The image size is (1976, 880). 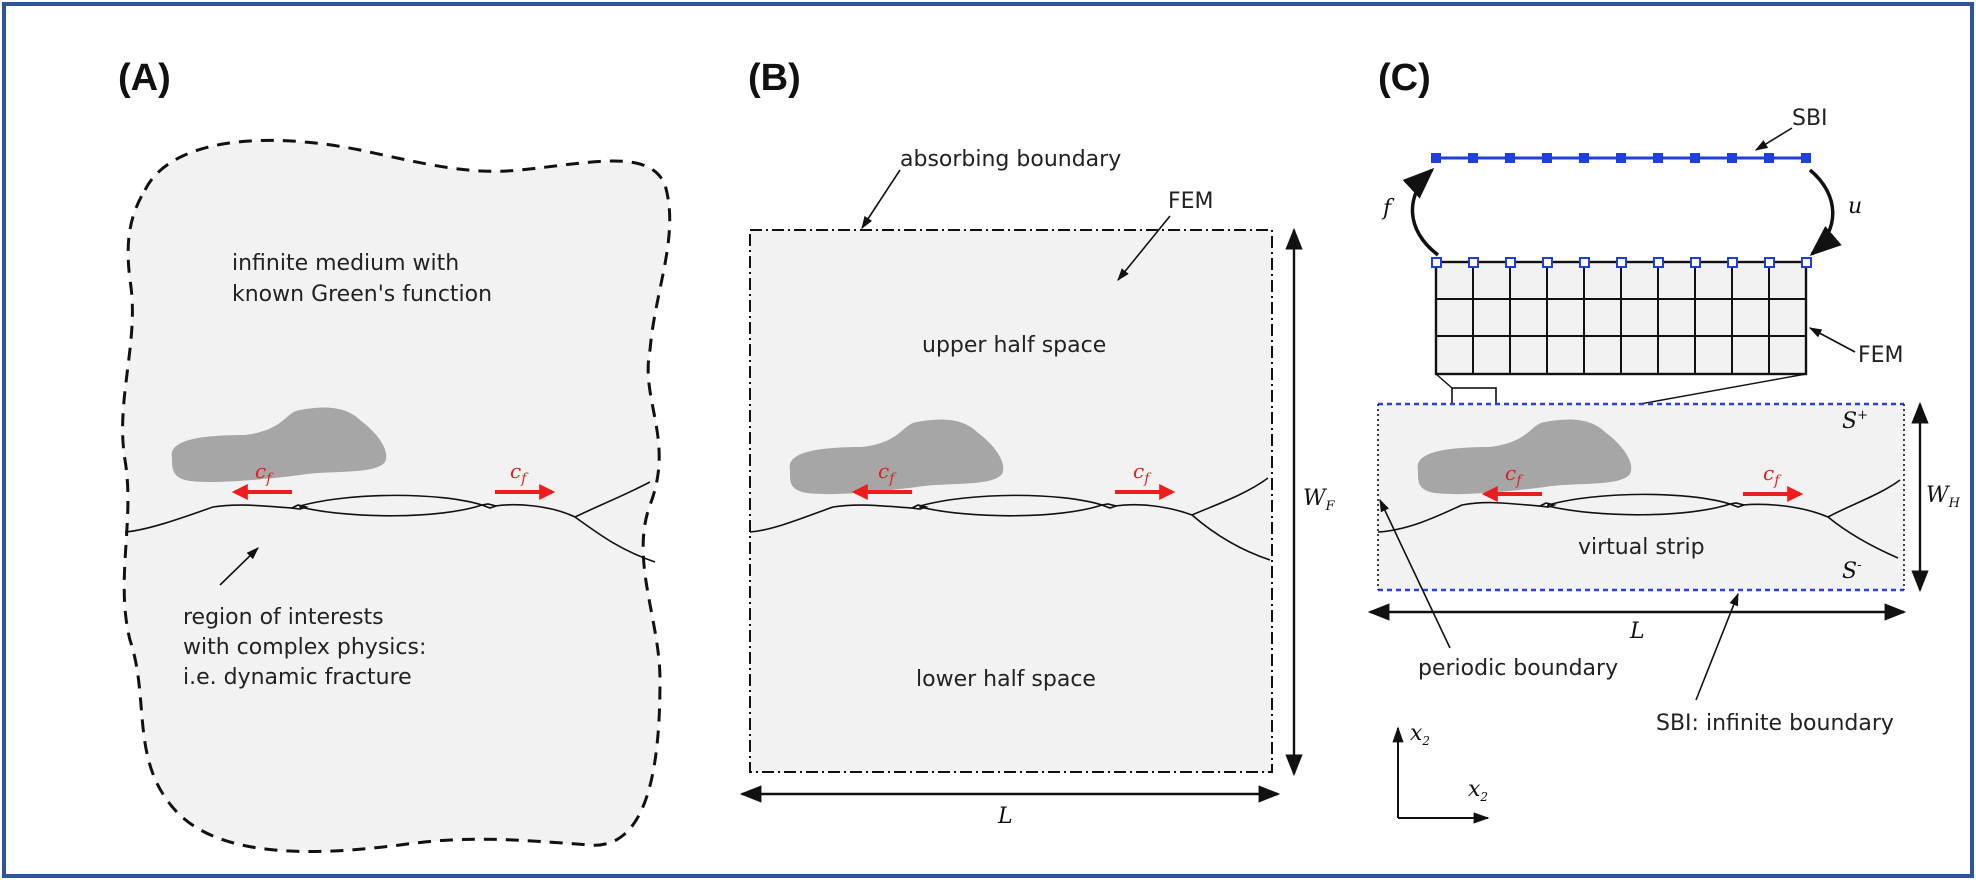 I want to click on velocity-label-left-c: cf, so click(x=1514, y=475).